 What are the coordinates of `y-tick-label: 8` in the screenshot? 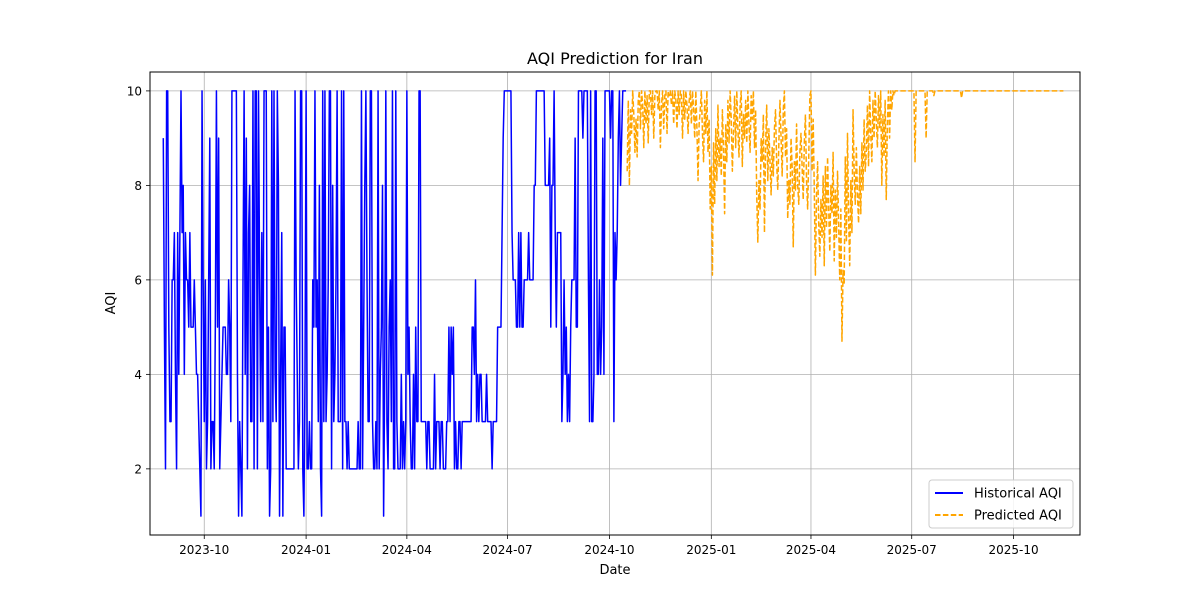 It's located at (138, 186).